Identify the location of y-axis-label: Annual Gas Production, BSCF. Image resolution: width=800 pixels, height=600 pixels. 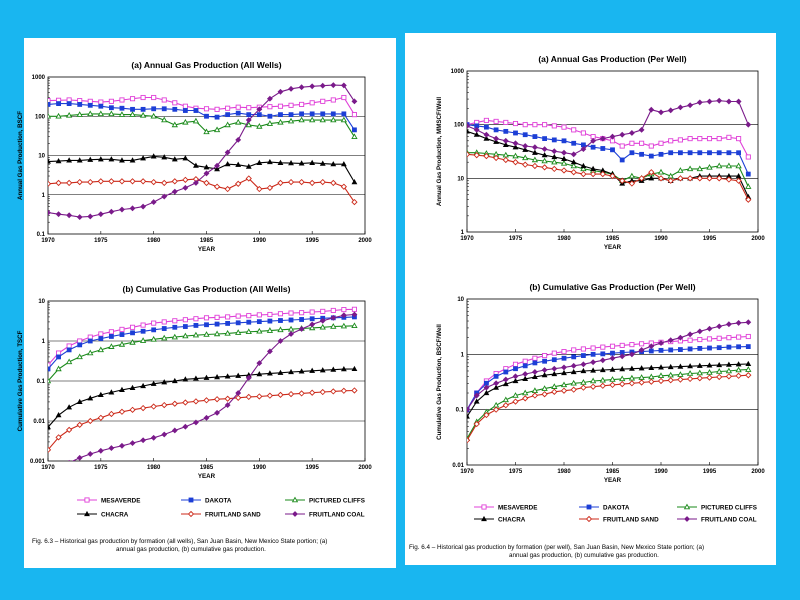
(20, 155).